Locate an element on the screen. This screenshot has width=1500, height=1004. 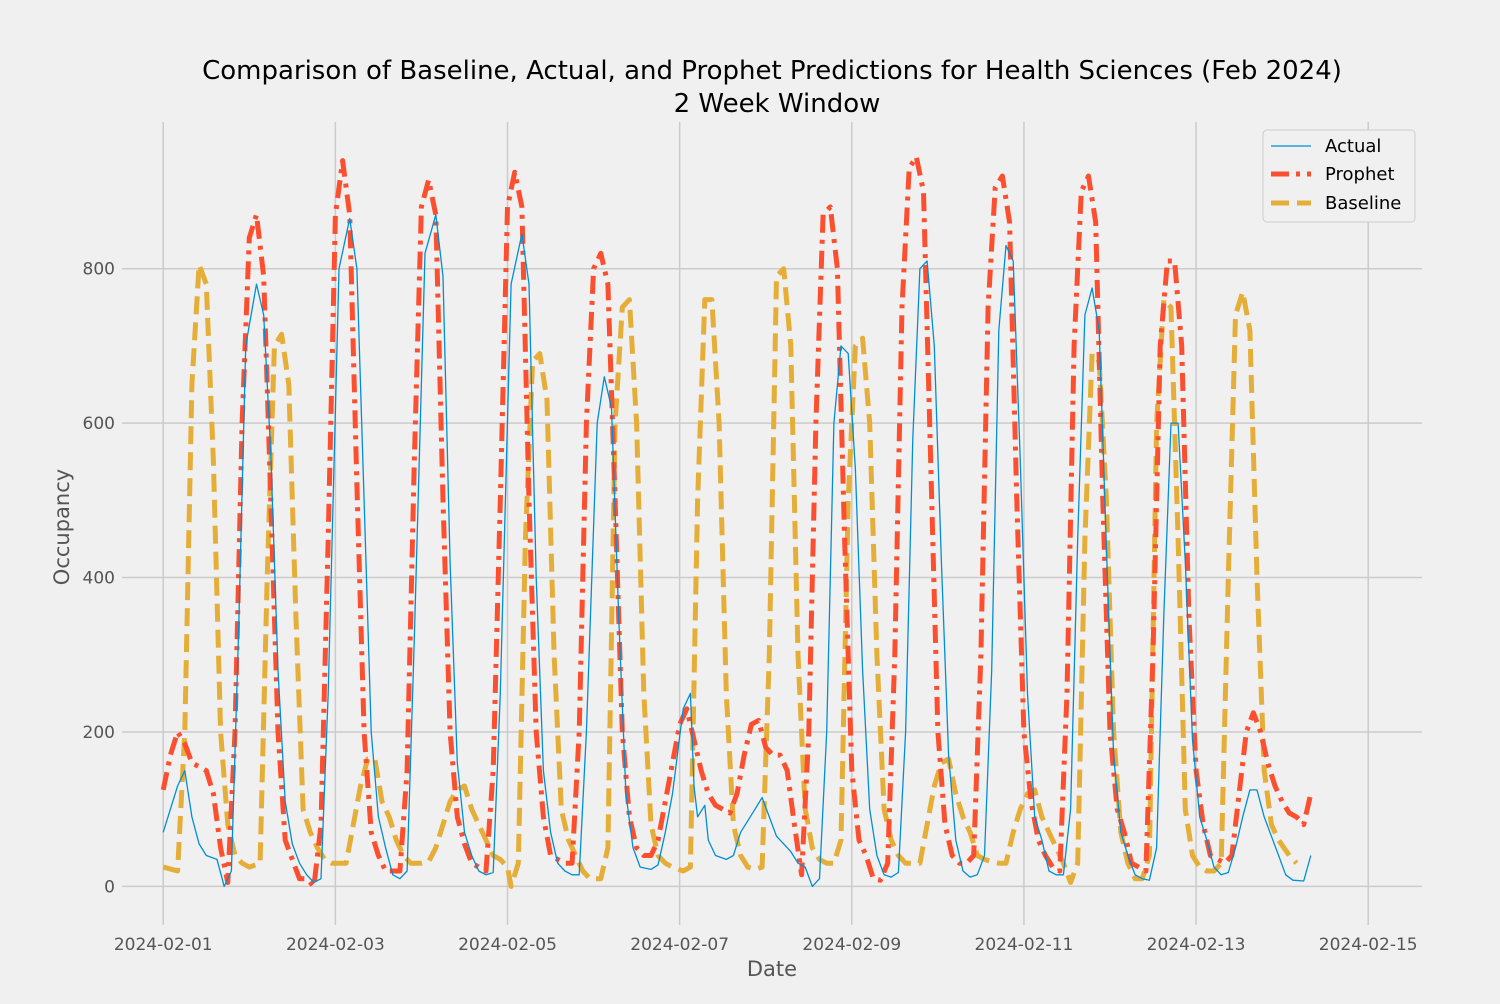
legend-label-actual: Actual is located at coordinates (1353, 146).